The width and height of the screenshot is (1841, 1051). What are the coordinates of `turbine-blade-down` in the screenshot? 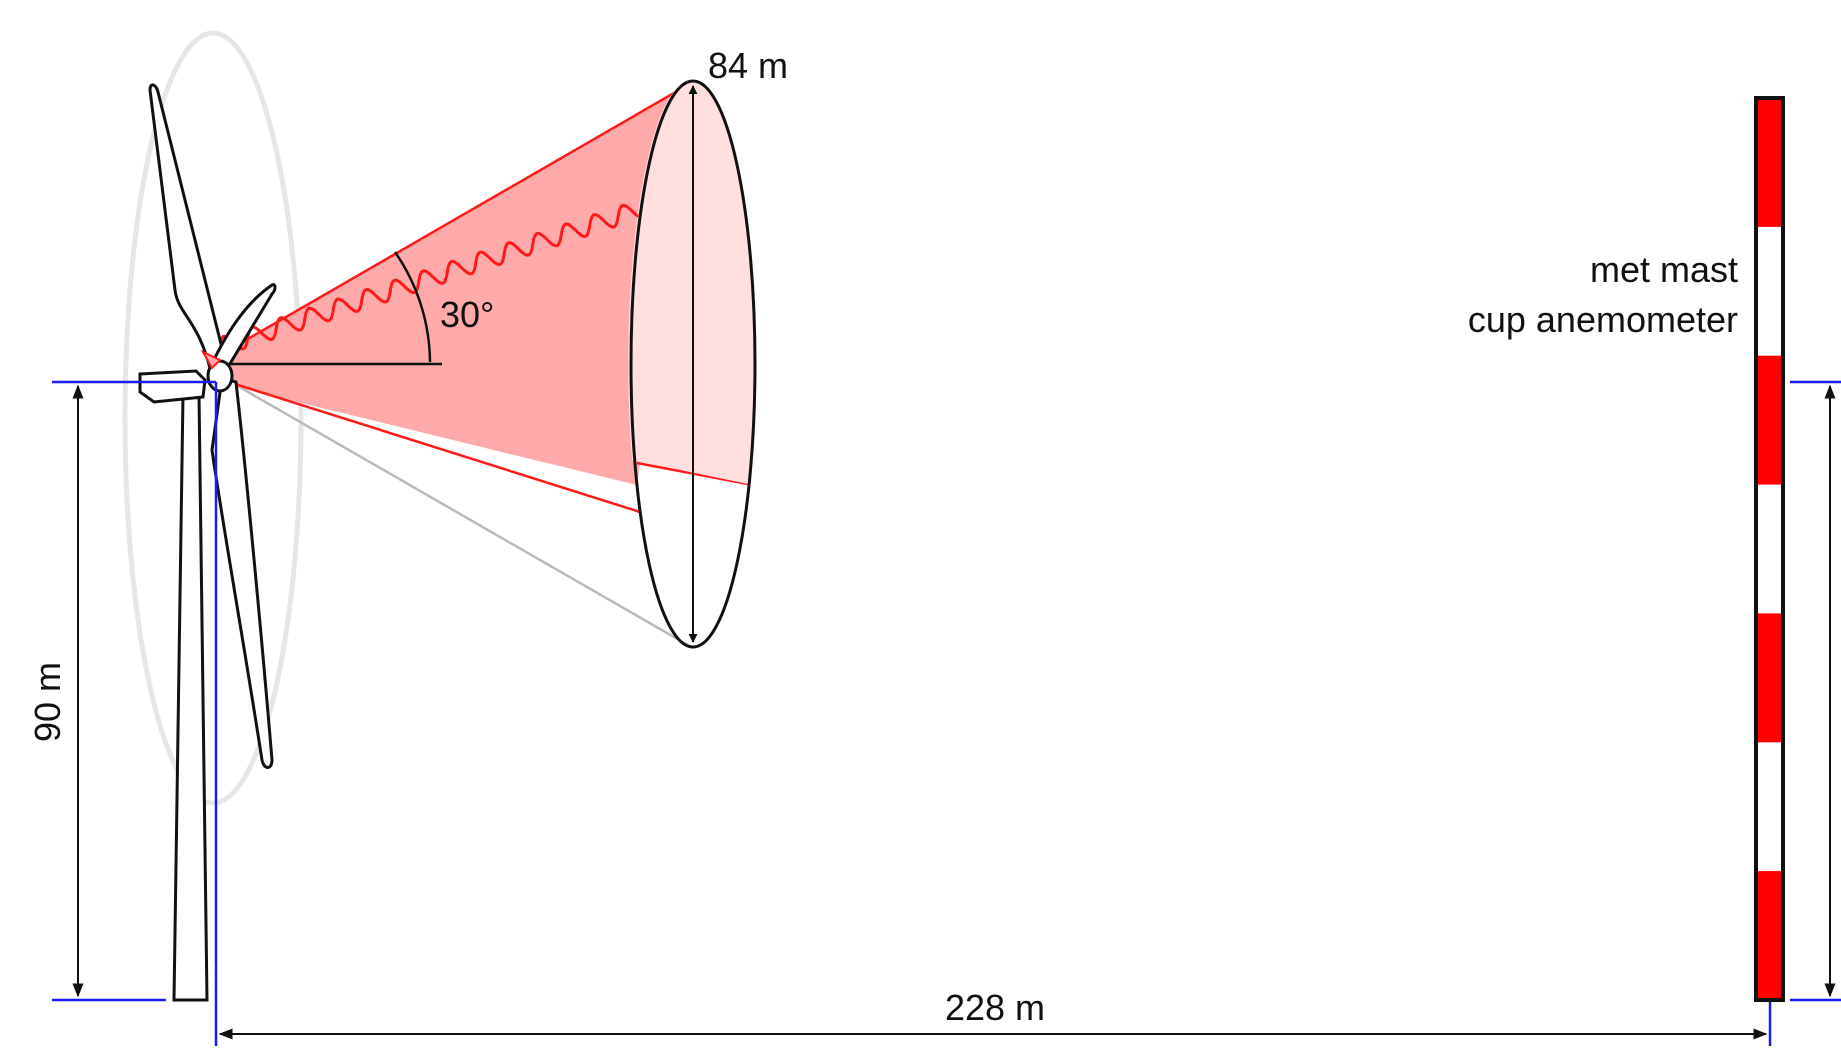 It's located at (242, 572).